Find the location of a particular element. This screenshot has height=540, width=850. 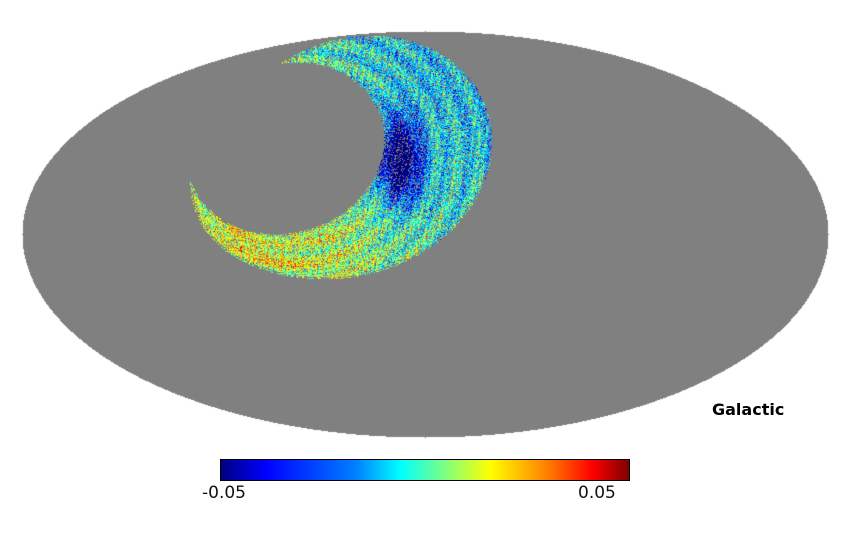

colorbar-gradient is located at coordinates (425, 470).